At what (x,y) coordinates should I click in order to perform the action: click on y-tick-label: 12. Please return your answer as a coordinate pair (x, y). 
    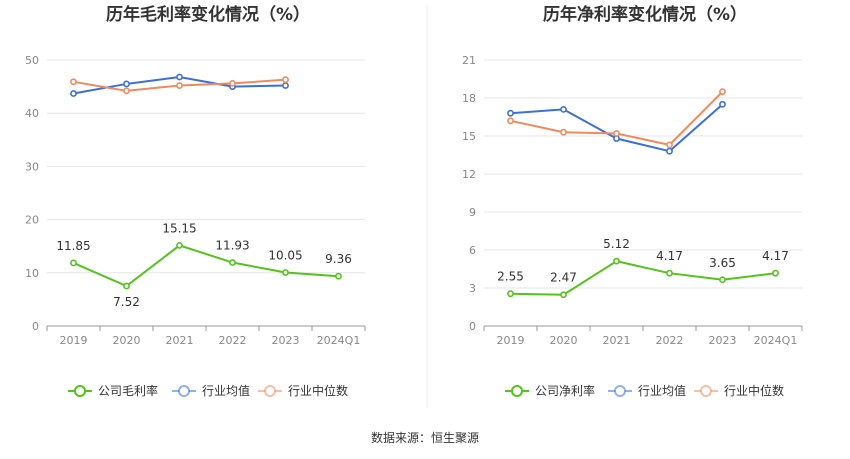
    Looking at the image, I should click on (469, 174).